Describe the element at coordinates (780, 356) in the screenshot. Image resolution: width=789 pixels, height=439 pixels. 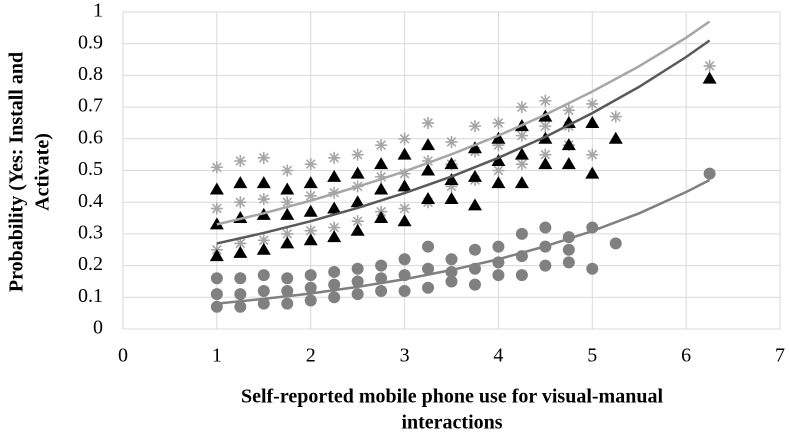
I see `x-tick-label: 7` at that location.